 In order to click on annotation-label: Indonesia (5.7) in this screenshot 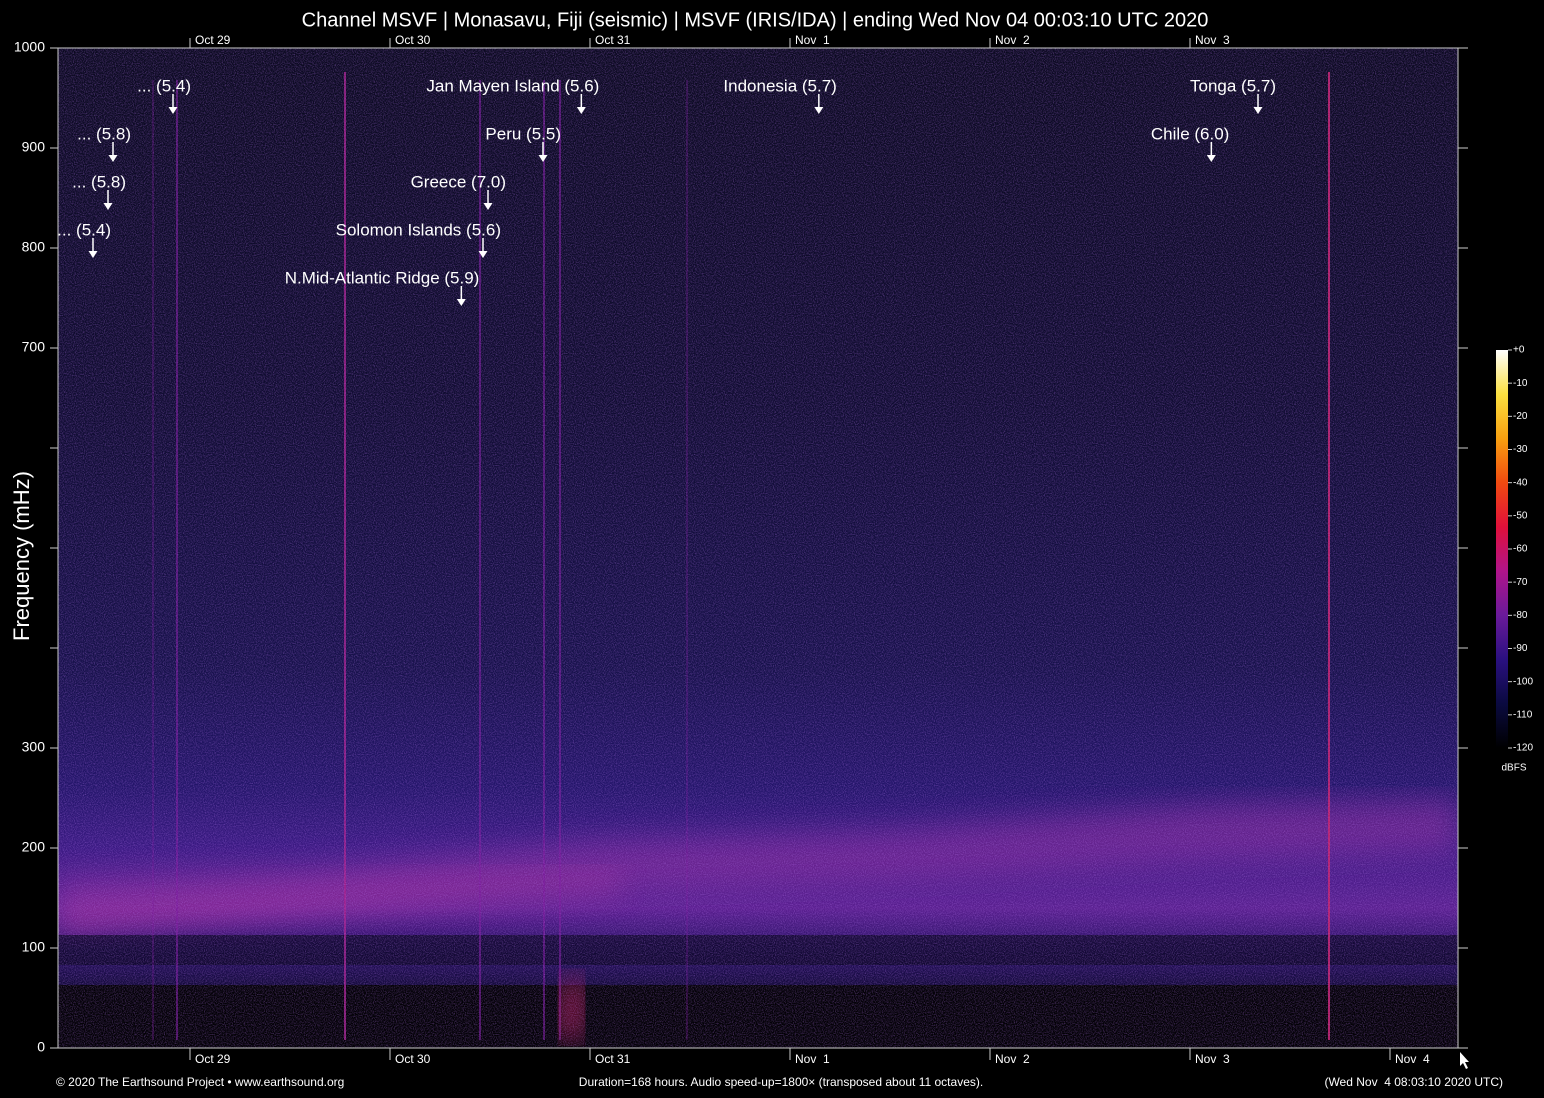, I will do `click(779, 85)`.